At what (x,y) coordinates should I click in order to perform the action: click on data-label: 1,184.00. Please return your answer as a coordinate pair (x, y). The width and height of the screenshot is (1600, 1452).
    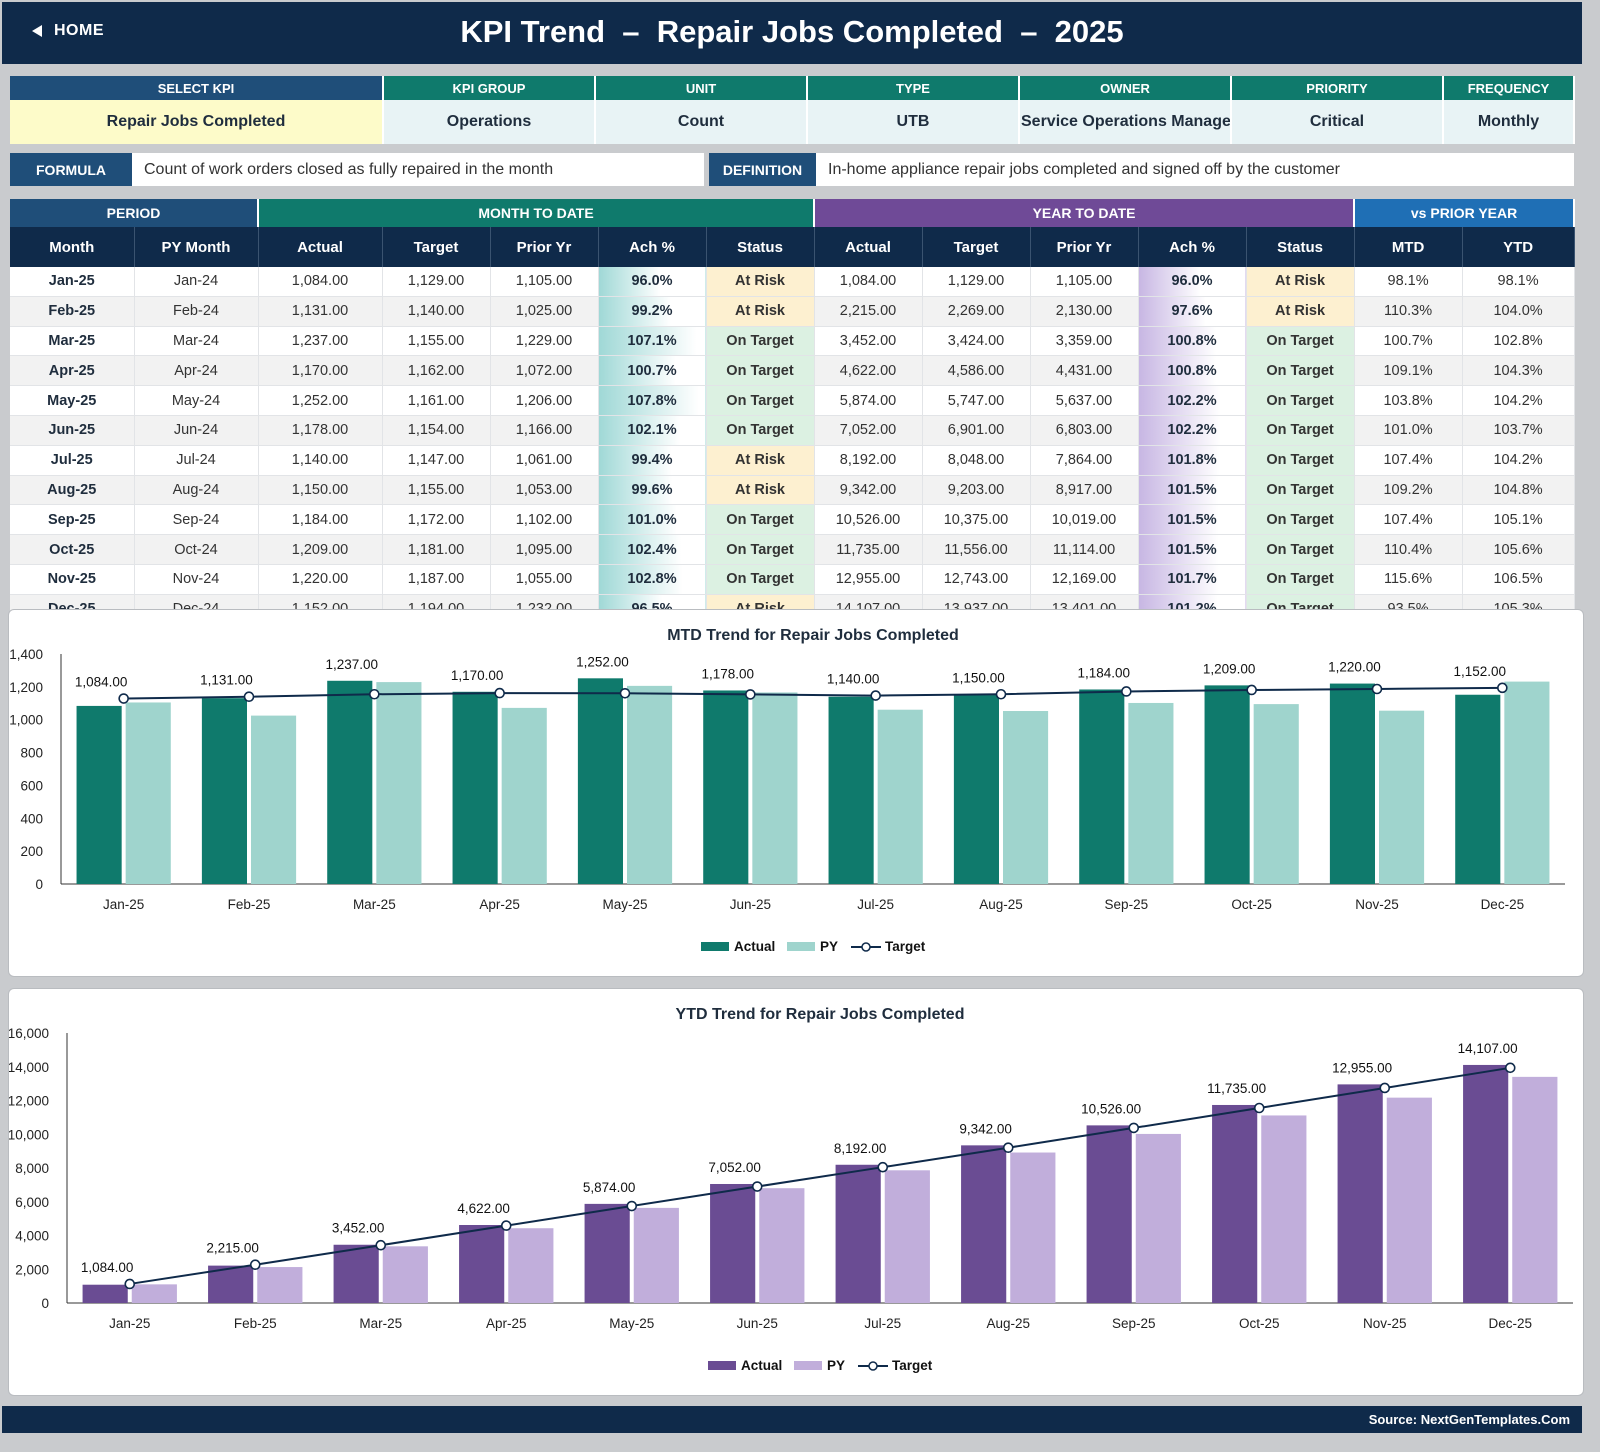
    Looking at the image, I should click on (1103, 672).